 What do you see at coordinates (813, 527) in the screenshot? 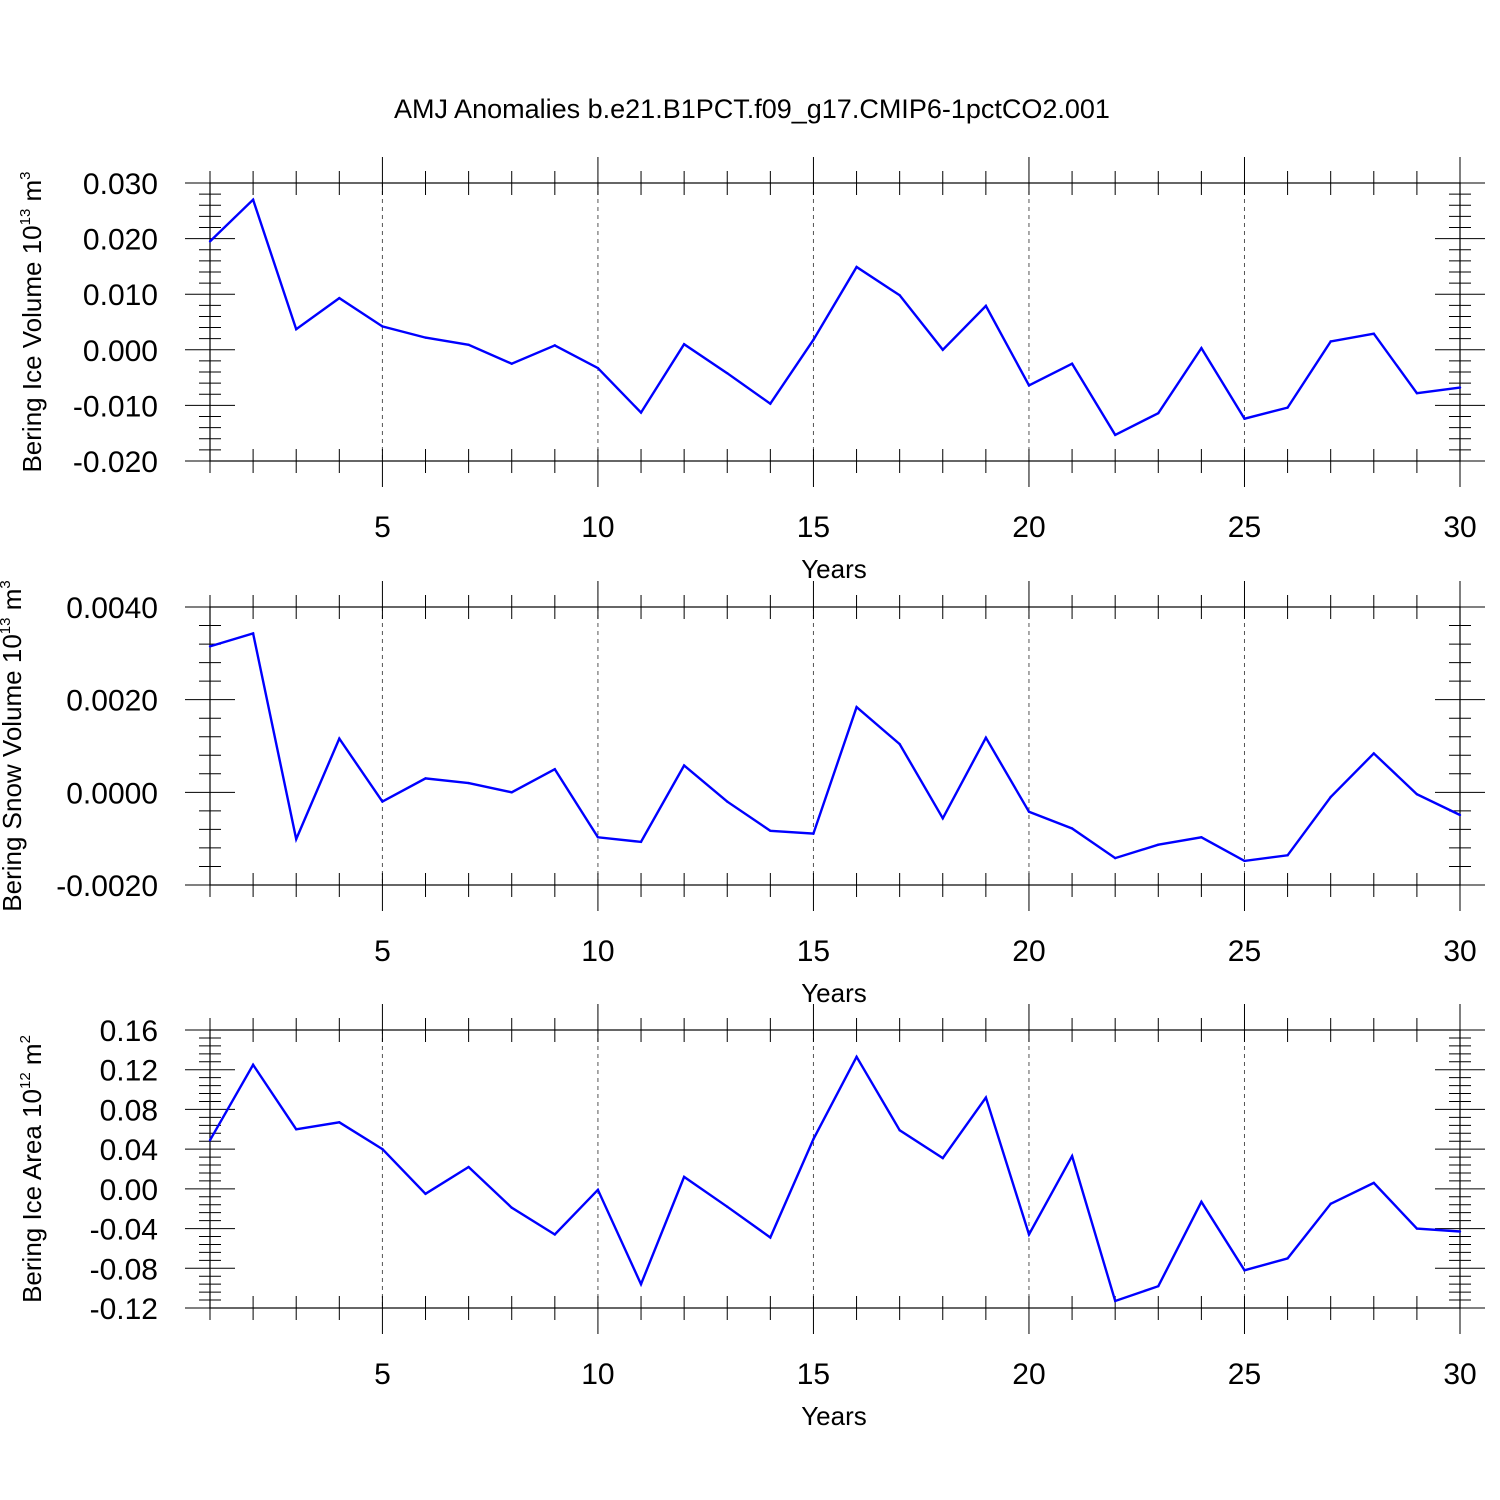
I see `x-tick-label: 15` at bounding box center [813, 527].